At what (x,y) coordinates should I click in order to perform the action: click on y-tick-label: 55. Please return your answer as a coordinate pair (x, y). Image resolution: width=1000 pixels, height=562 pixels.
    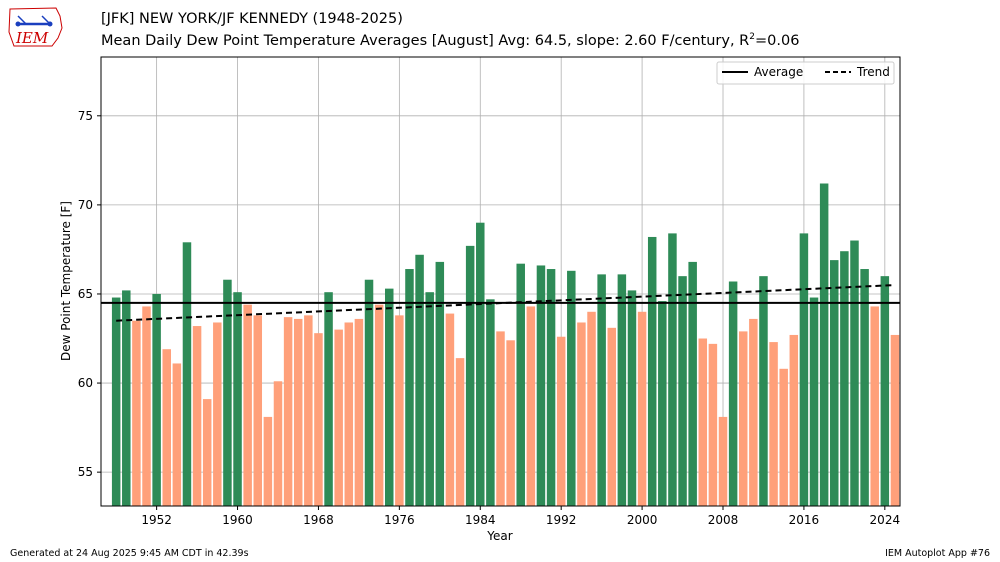
    Looking at the image, I should click on (85, 472).